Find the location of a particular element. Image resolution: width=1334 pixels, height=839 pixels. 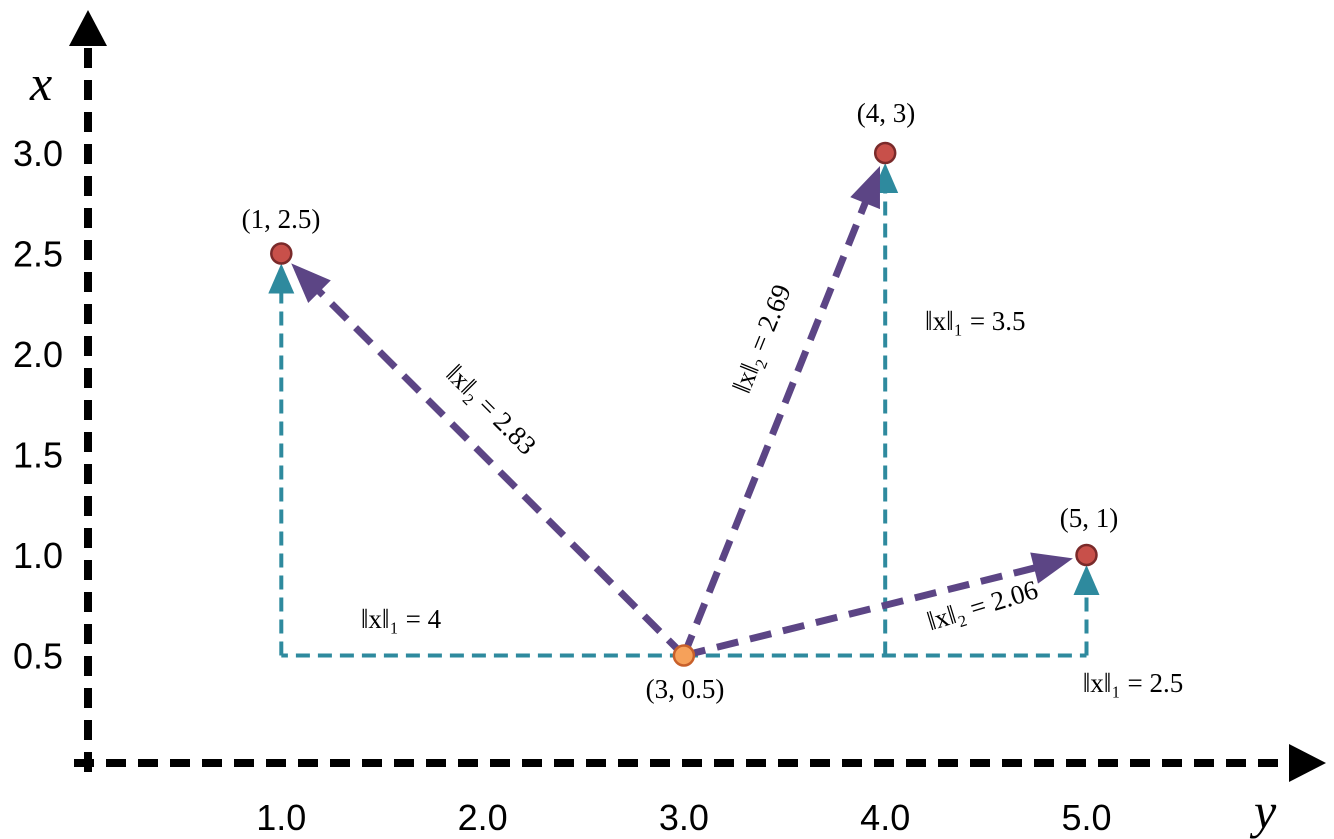

y-tick-label-1.5: 1.5 is located at coordinates (38, 455).